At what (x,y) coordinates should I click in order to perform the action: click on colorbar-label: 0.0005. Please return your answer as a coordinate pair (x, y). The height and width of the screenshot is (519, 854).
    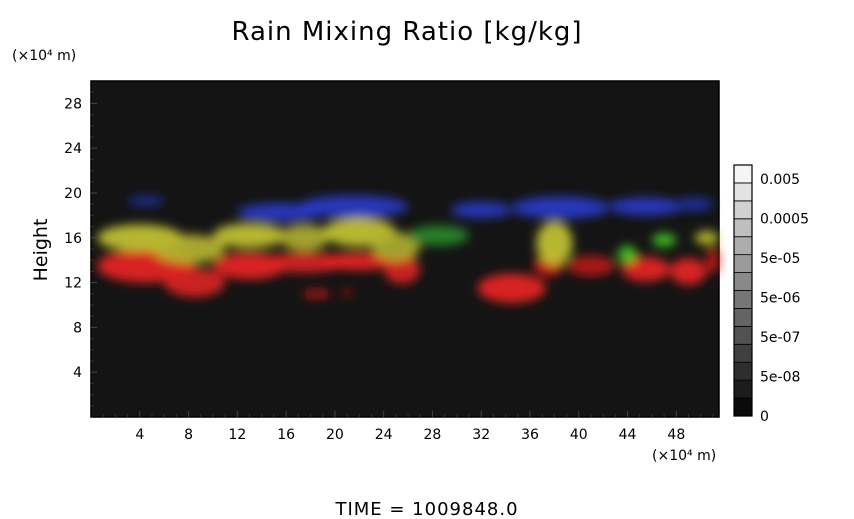
    Looking at the image, I should click on (784, 220).